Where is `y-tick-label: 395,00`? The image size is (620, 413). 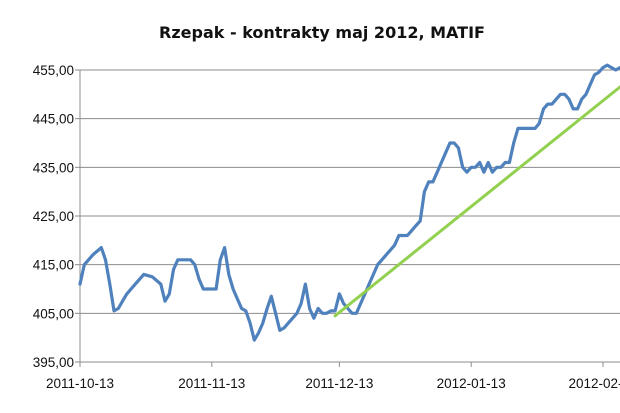 y-tick-label: 395,00 is located at coordinates (53, 362).